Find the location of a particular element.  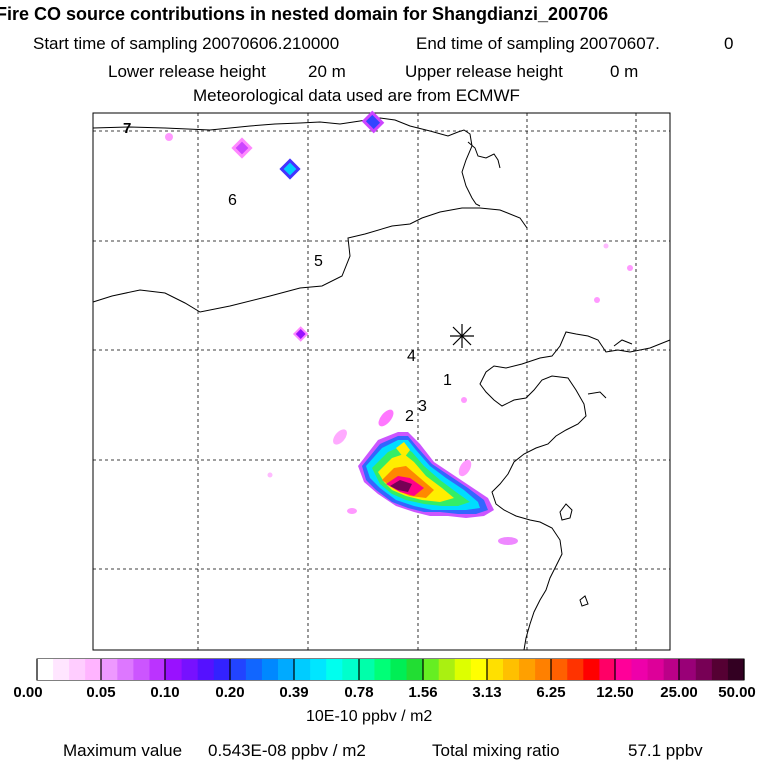

colorbar-ticks is located at coordinates (390, 669).